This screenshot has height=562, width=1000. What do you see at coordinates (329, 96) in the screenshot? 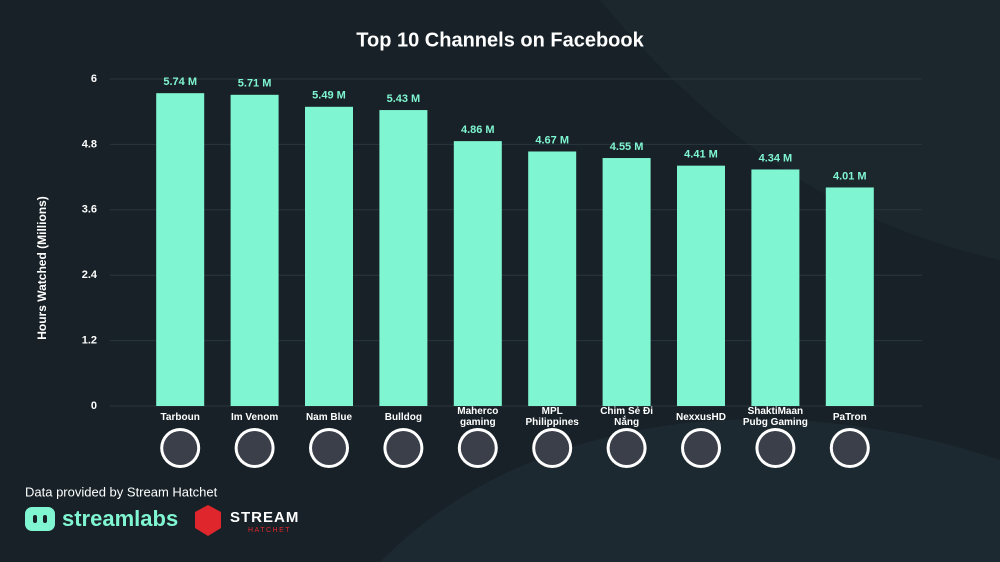
I see `value-label: 5.49 M` at bounding box center [329, 96].